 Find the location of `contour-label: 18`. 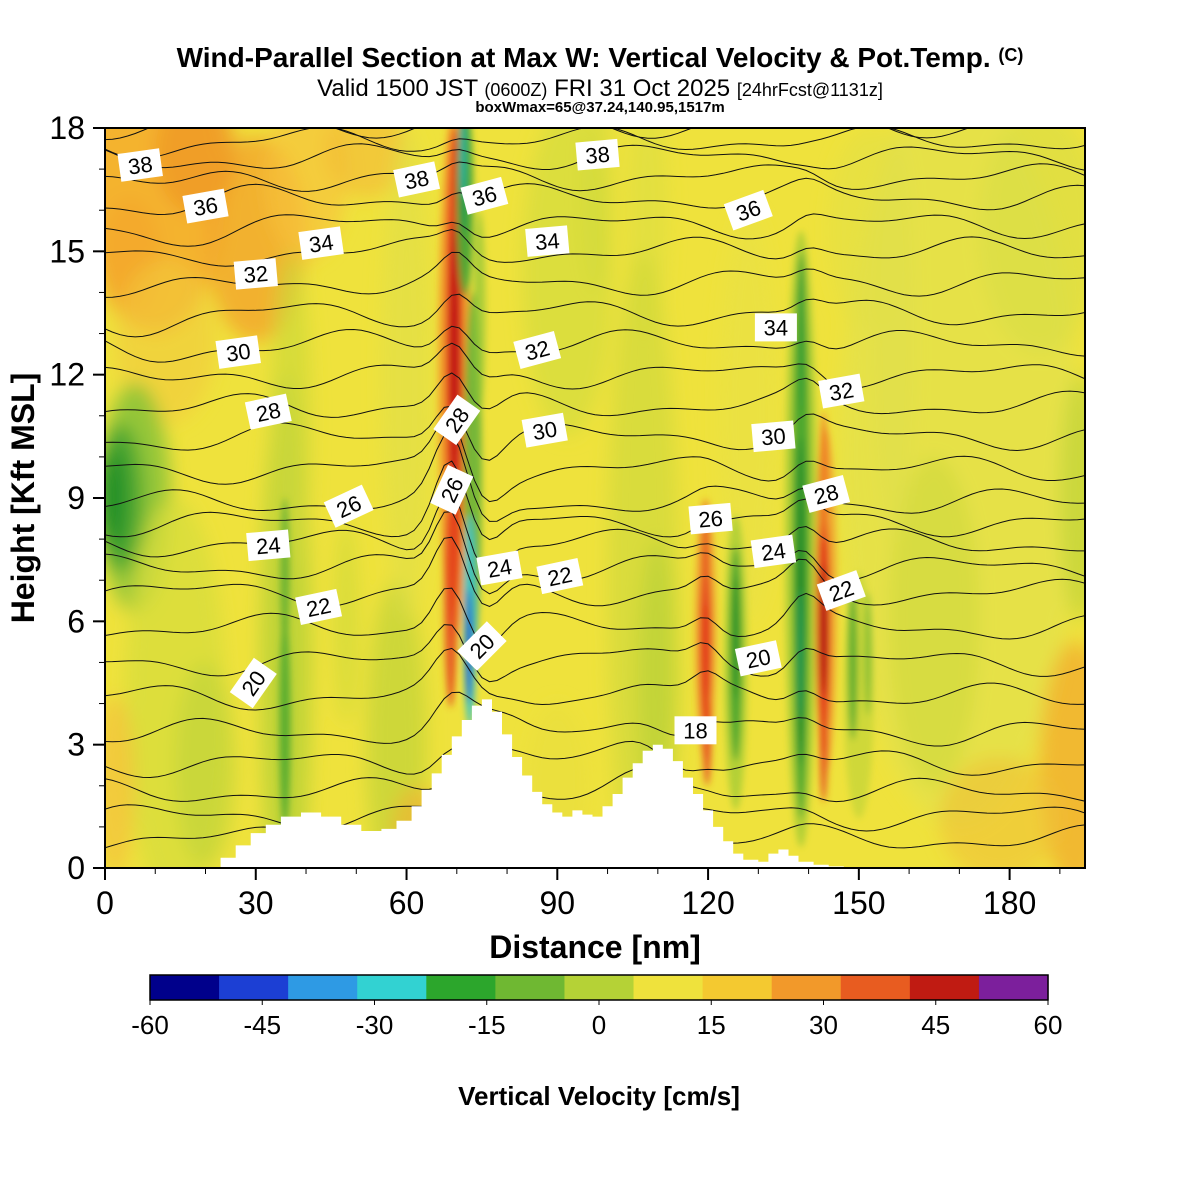

contour-label: 18 is located at coordinates (695, 730).